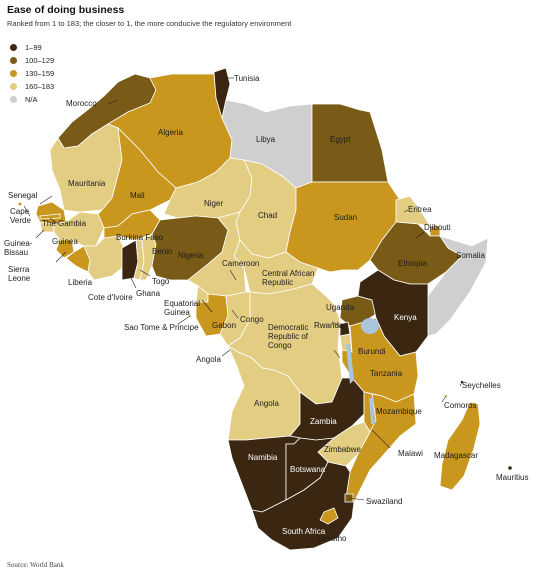 This screenshot has width=545, height=578. What do you see at coordinates (177, 312) in the screenshot?
I see `label-line: Guinea` at bounding box center [177, 312].